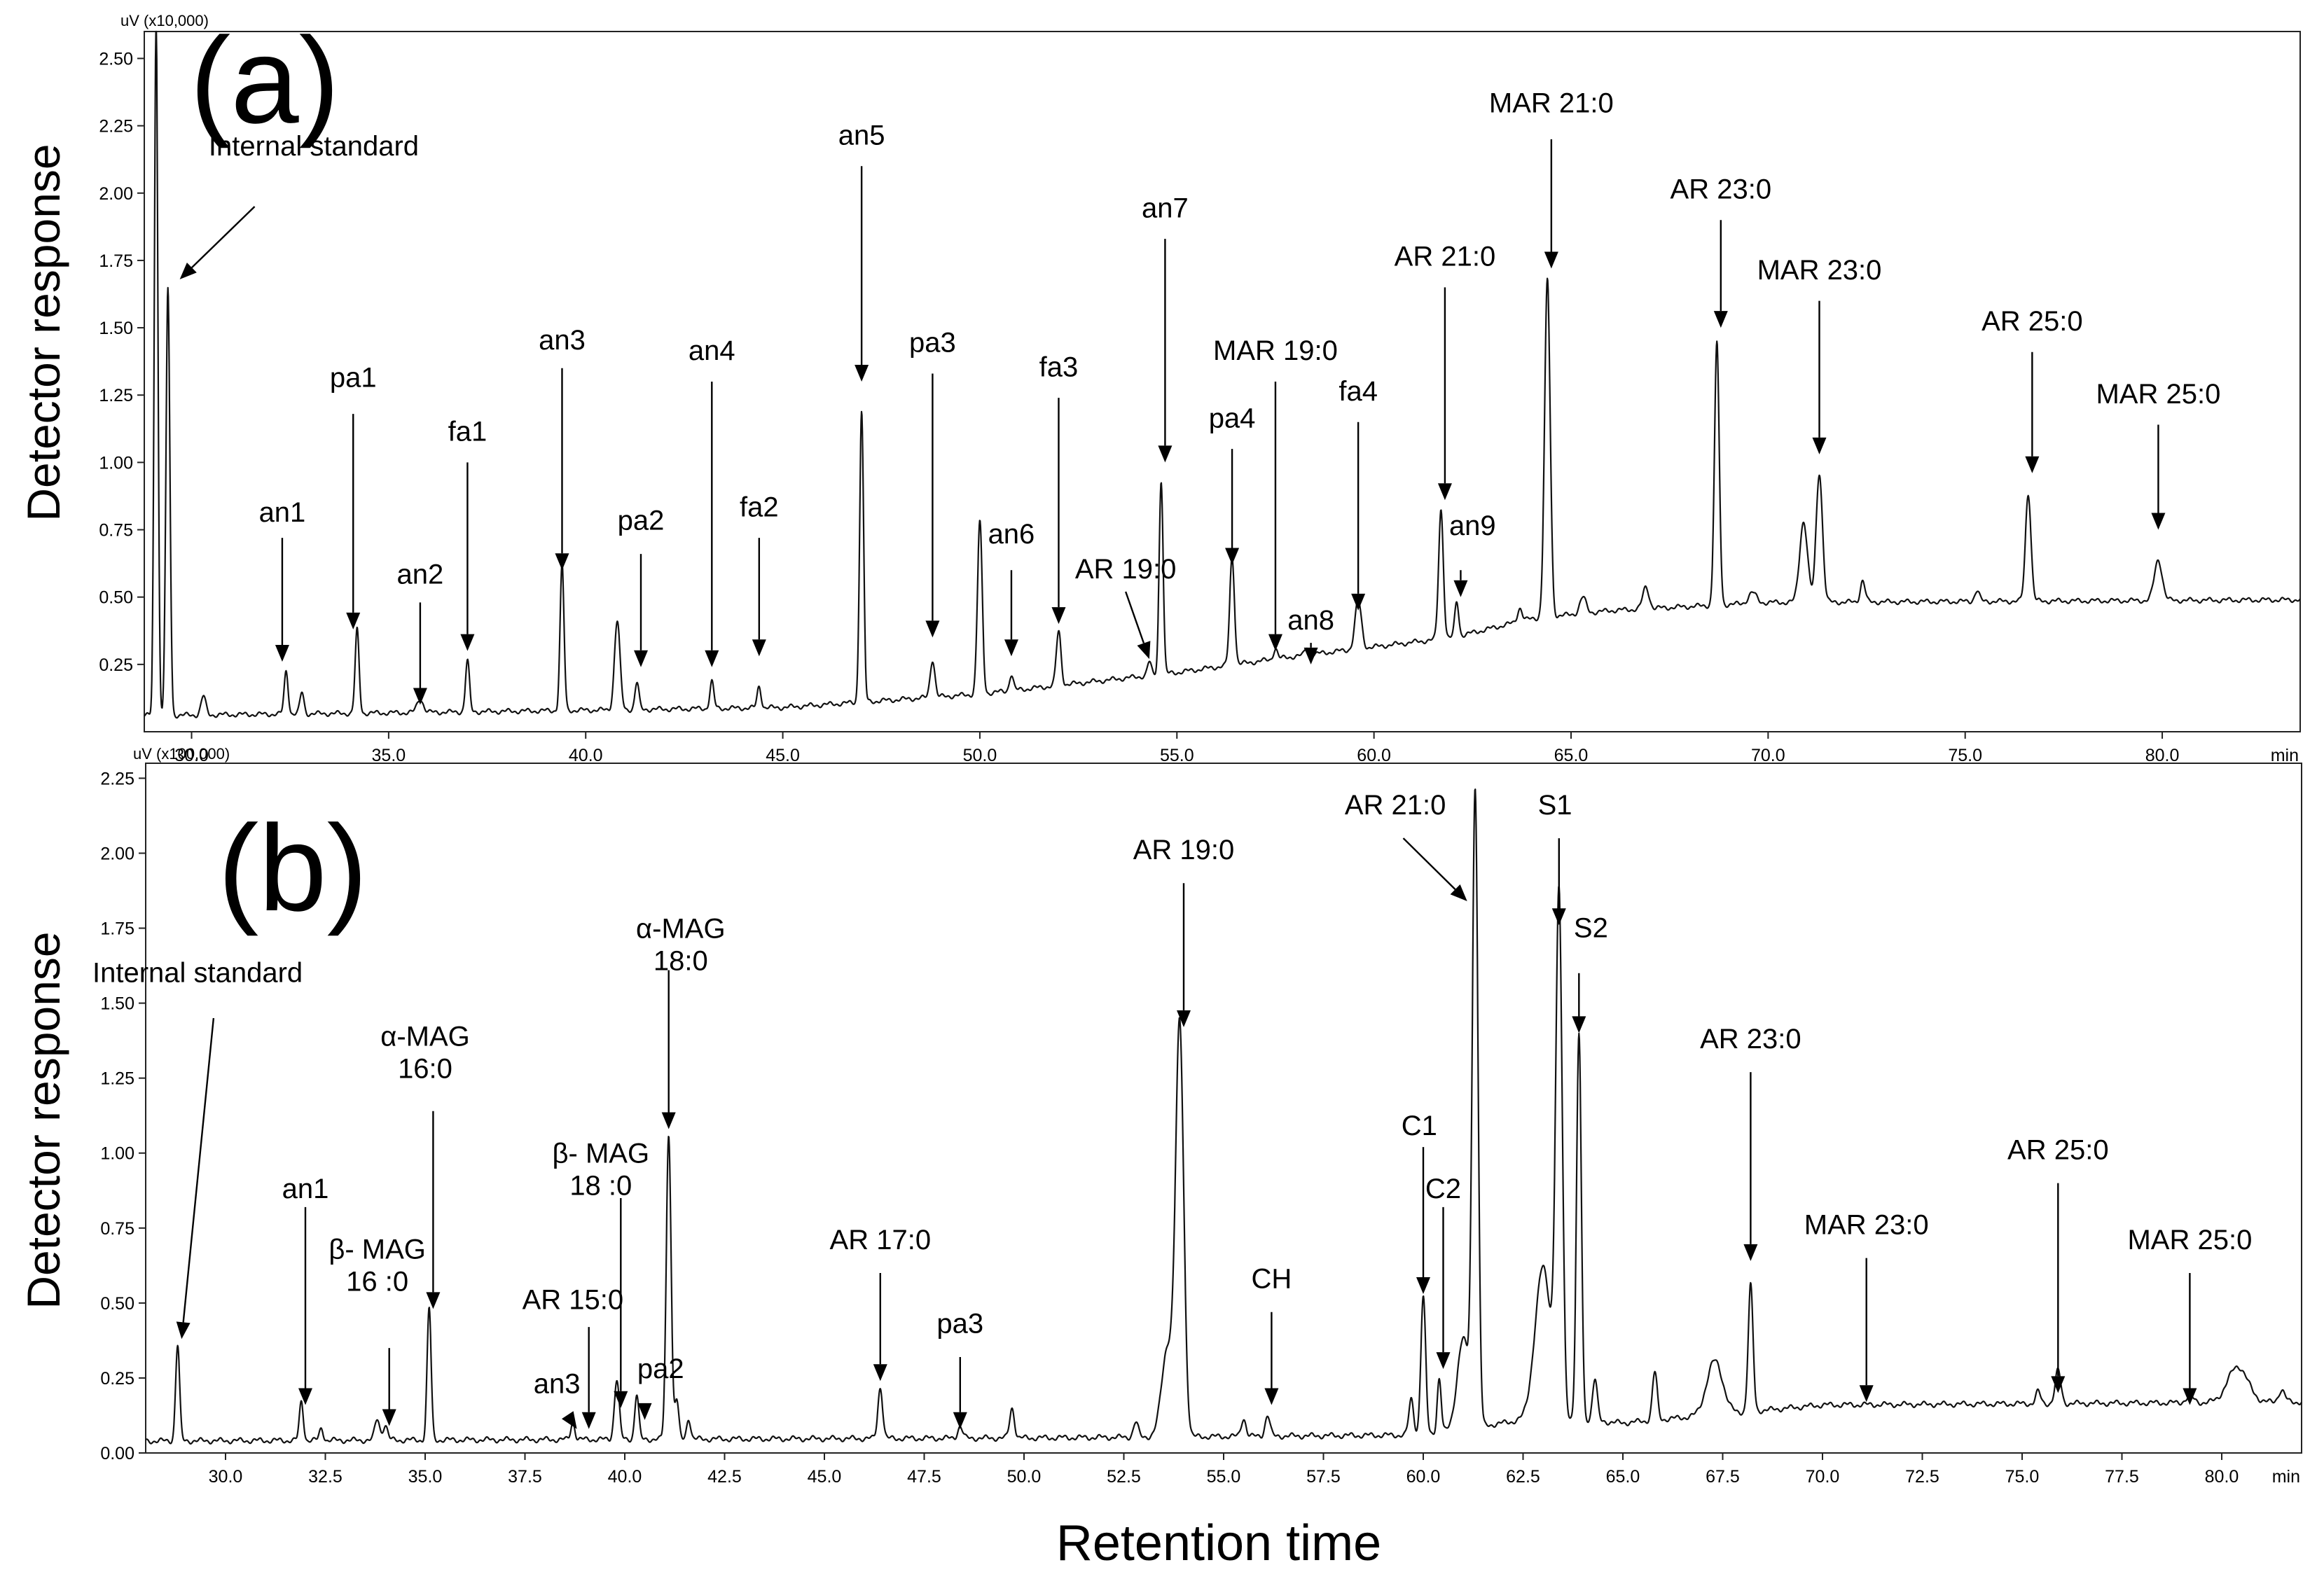 The width and height of the screenshot is (2324, 1572). Describe the element at coordinates (1126, 569) in the screenshot. I see `annotation-label: AR 19:0` at that location.